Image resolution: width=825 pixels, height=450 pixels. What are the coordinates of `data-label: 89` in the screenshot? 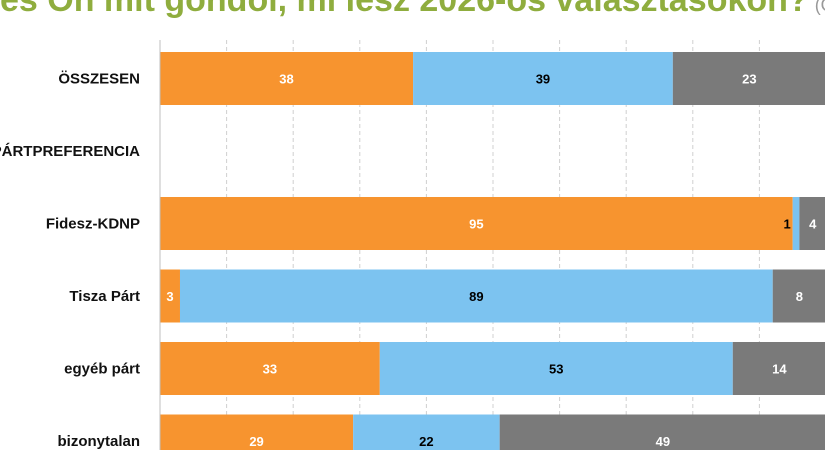 It's located at (476, 296).